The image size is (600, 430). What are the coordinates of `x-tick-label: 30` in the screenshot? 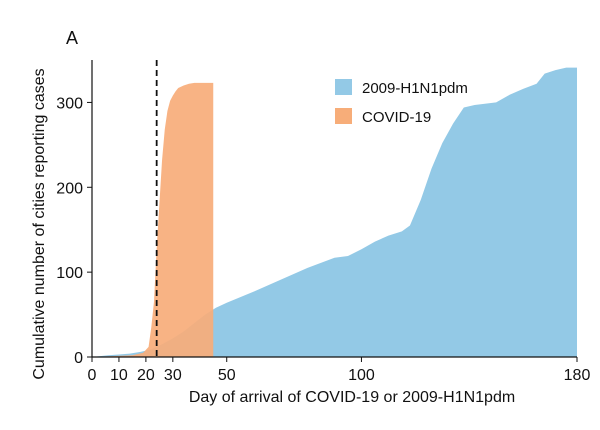 It's located at (173, 375).